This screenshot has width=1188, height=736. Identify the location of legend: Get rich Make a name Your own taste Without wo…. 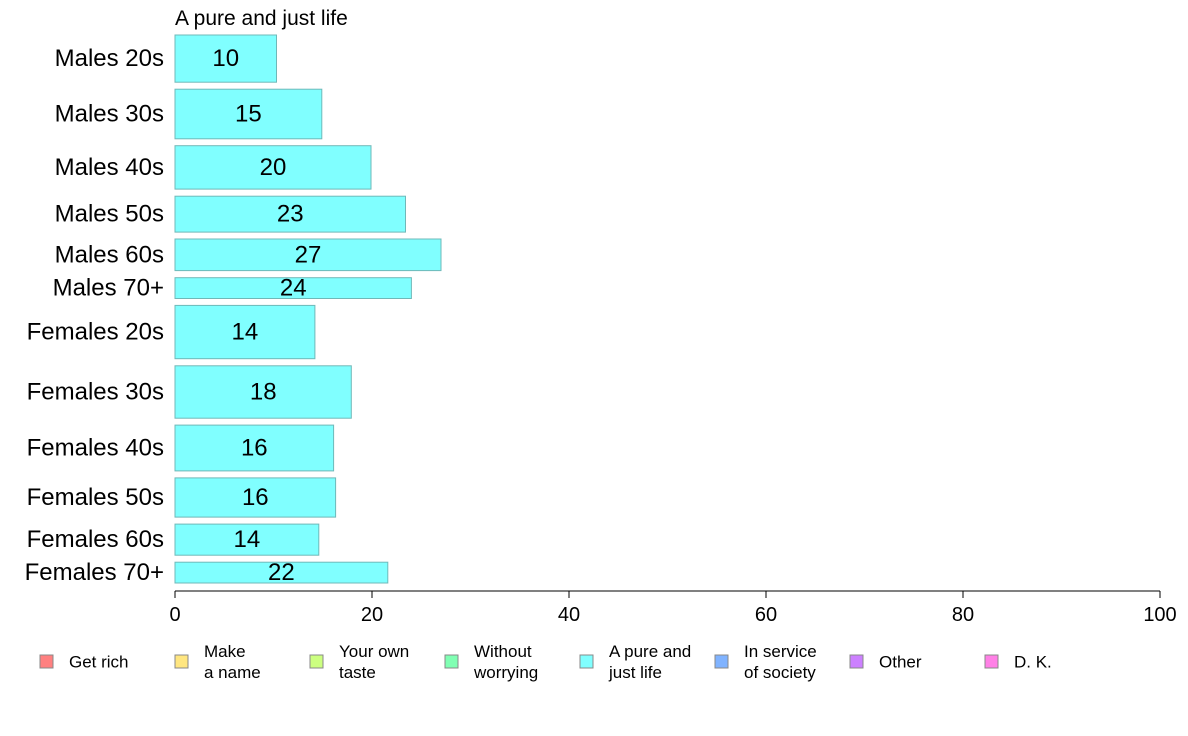
(545, 662).